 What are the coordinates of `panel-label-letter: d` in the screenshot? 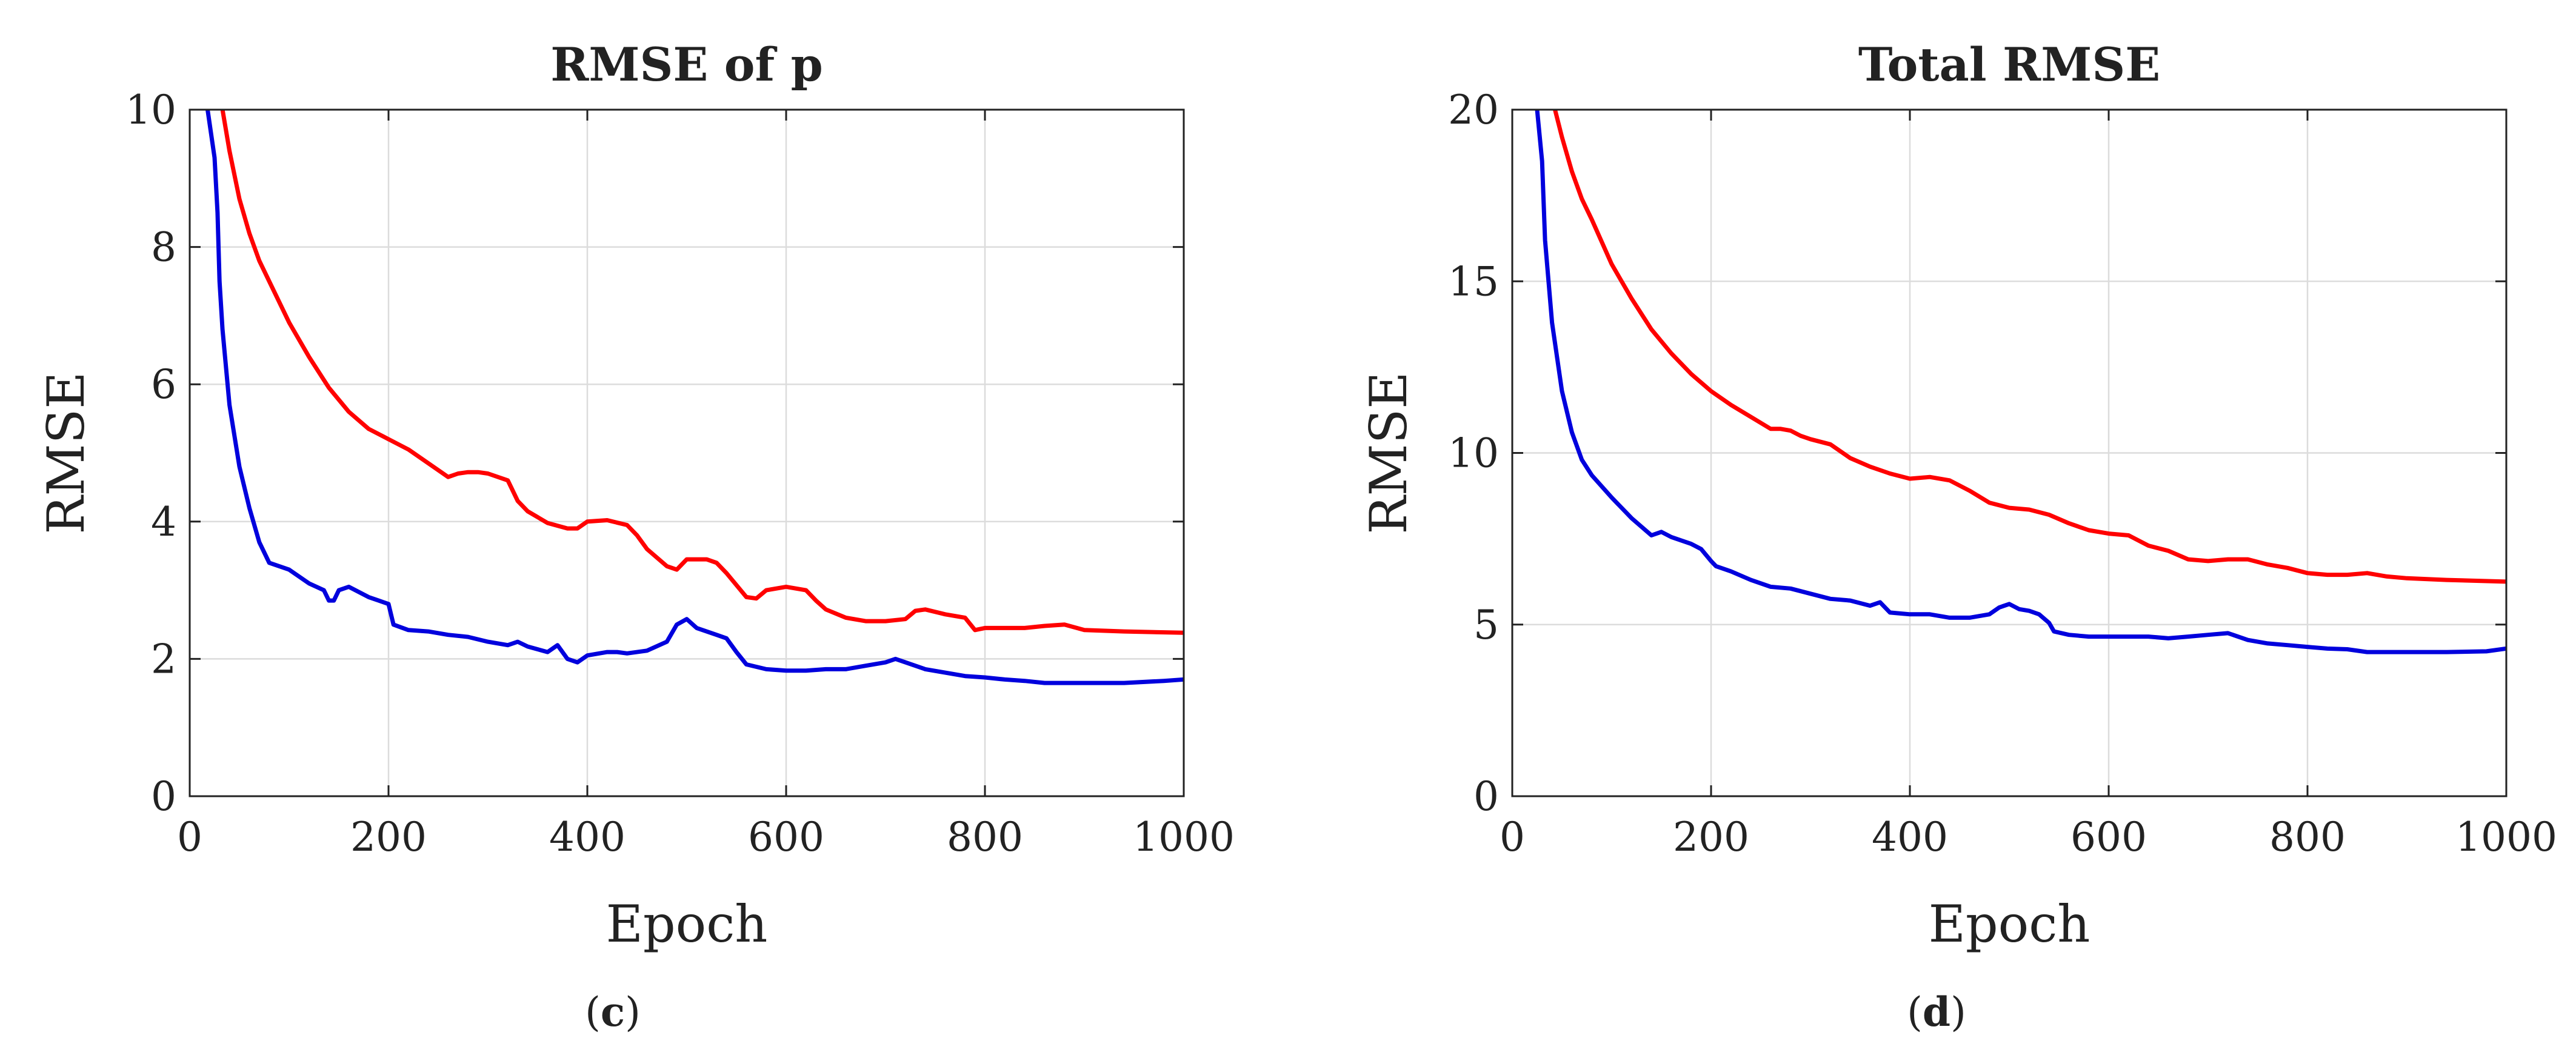 It's located at (1937, 1012).